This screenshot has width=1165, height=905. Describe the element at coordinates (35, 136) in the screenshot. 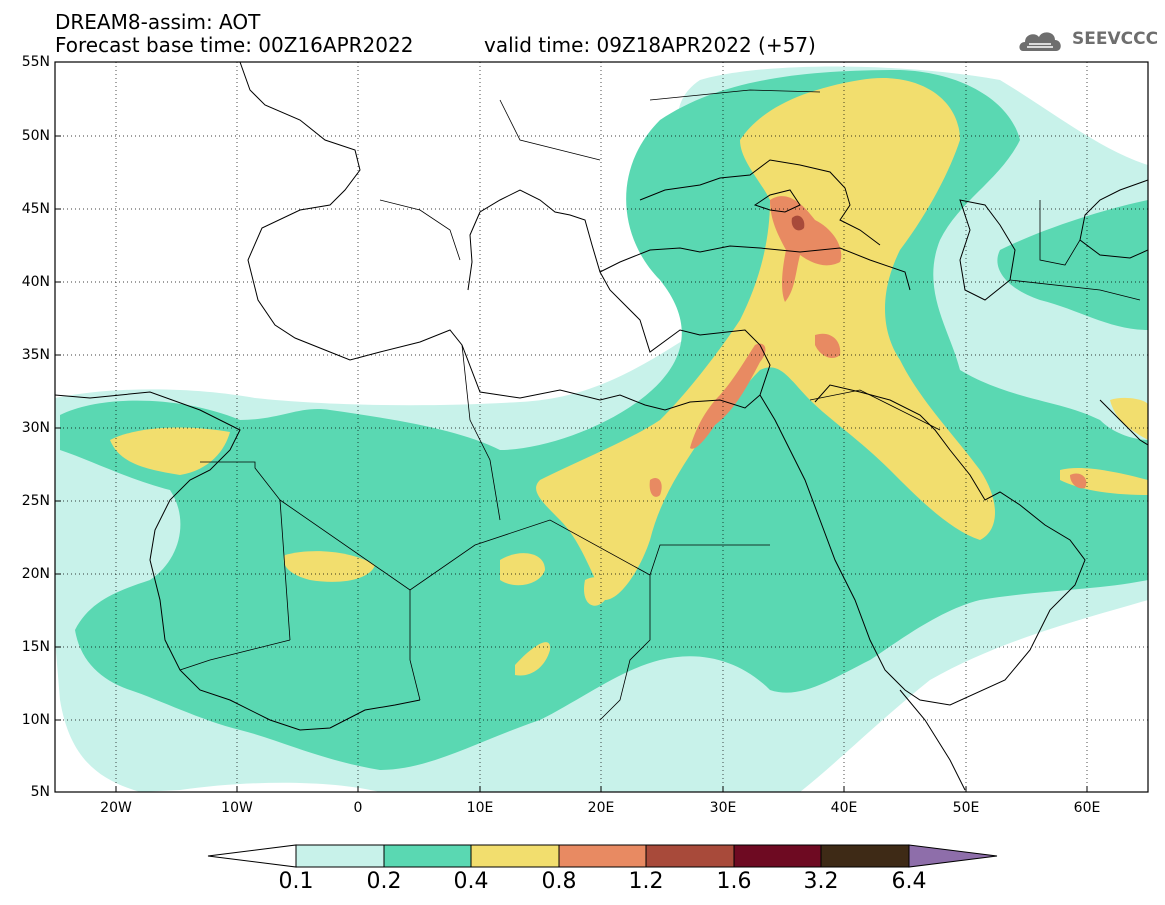

I see `lat-label: 50N` at that location.